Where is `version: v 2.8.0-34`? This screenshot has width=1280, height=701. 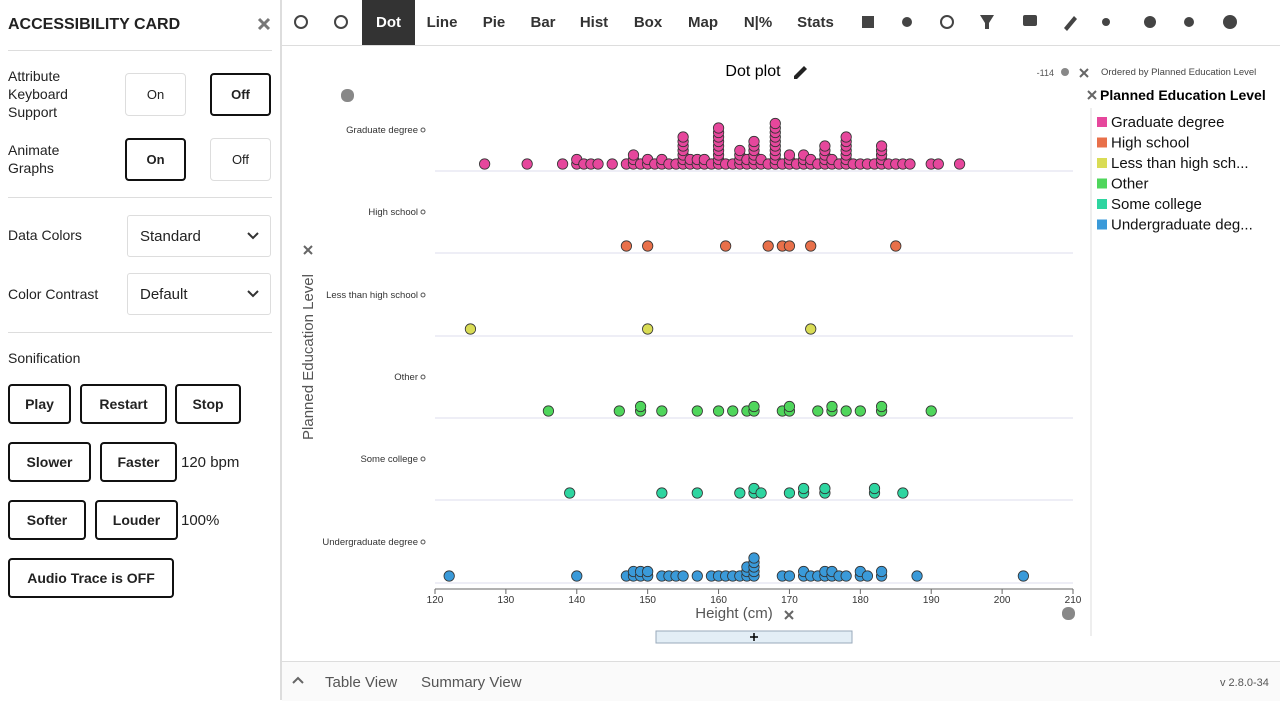 version: v 2.8.0-34 is located at coordinates (1244, 683).